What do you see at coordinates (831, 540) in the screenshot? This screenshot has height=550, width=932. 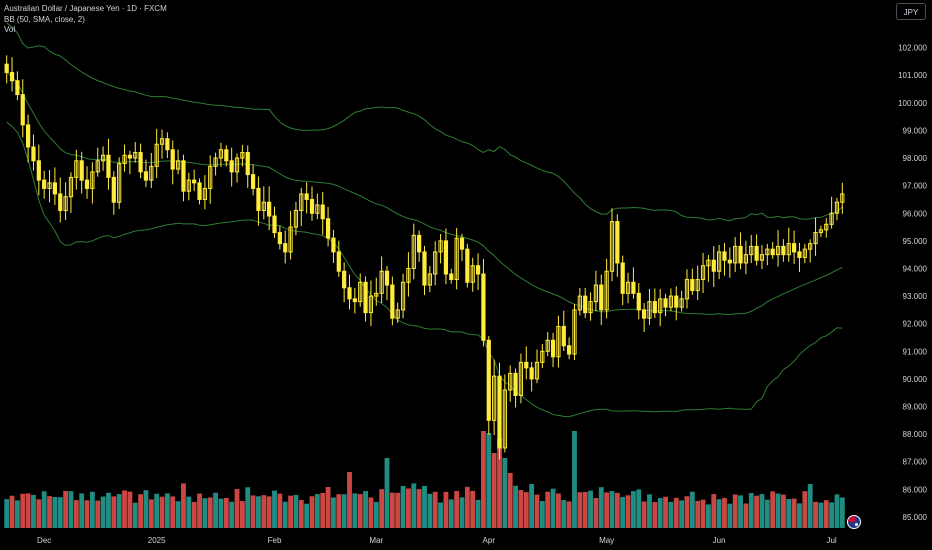 I see `x-tick-label: Jul` at bounding box center [831, 540].